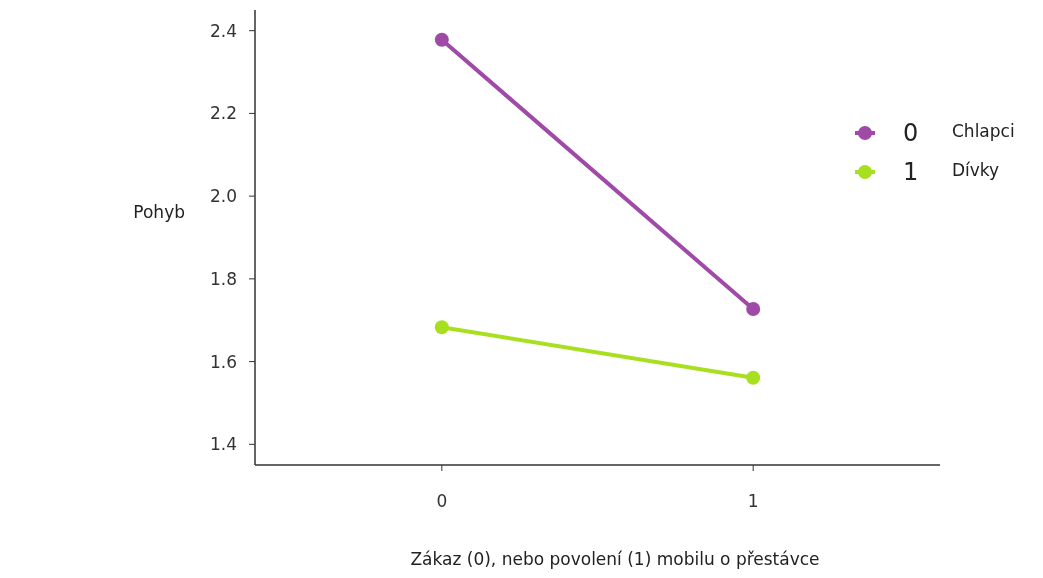  Describe the element at coordinates (223, 361) in the screenshot. I see `y-tick-label: 1.6` at that location.